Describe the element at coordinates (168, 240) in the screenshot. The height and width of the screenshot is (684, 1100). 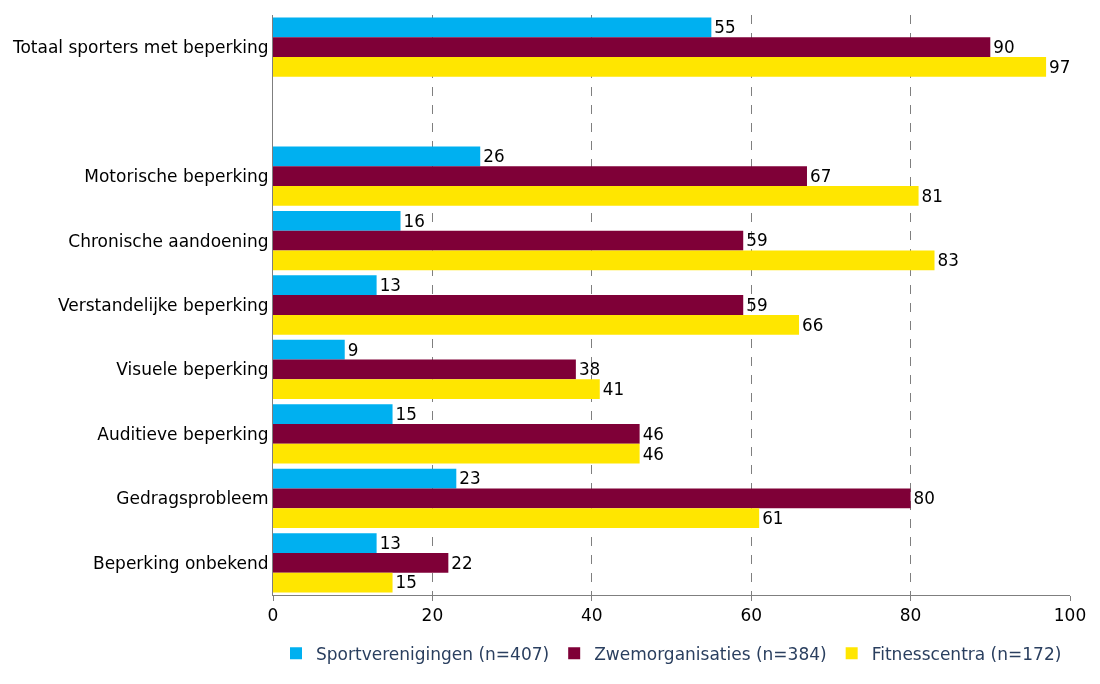
I see `y-tick-label: Chronische aandoening` at that location.